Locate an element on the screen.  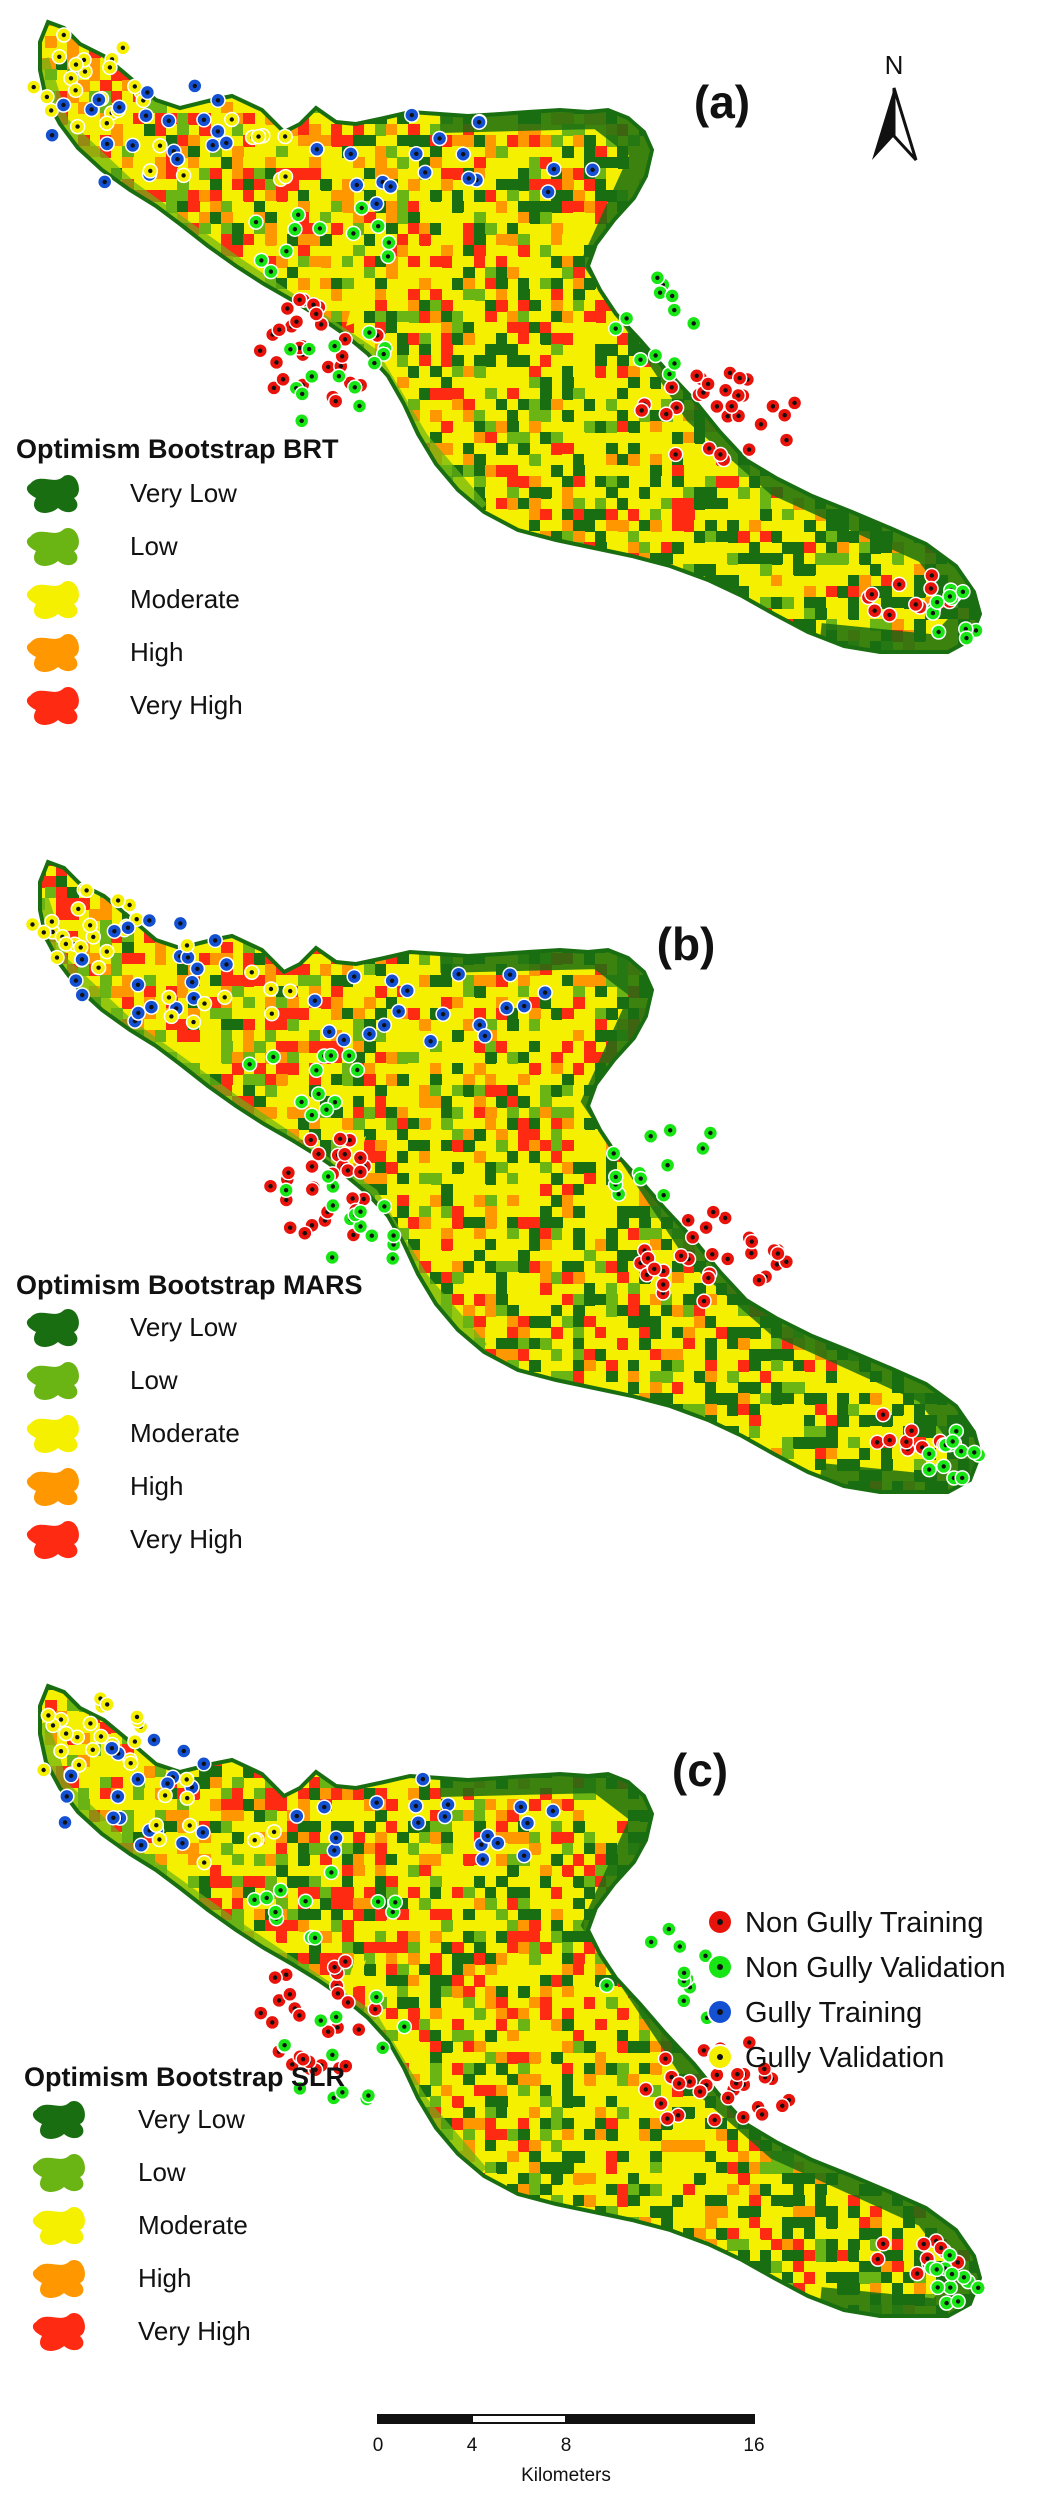
legend-title-a: Optimism Bootstrap BRT is located at coordinates (177, 449).